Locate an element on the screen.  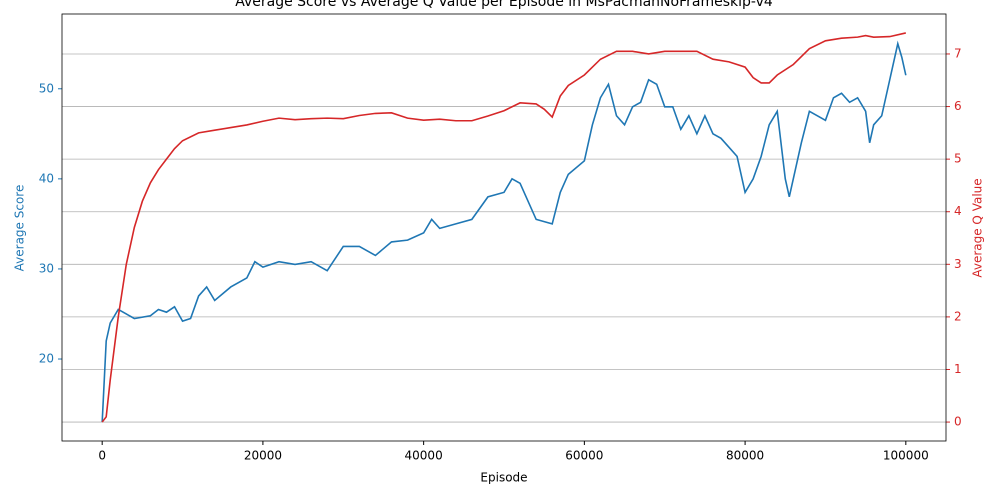
y2-tick-label: 5 is located at coordinates (958, 159).